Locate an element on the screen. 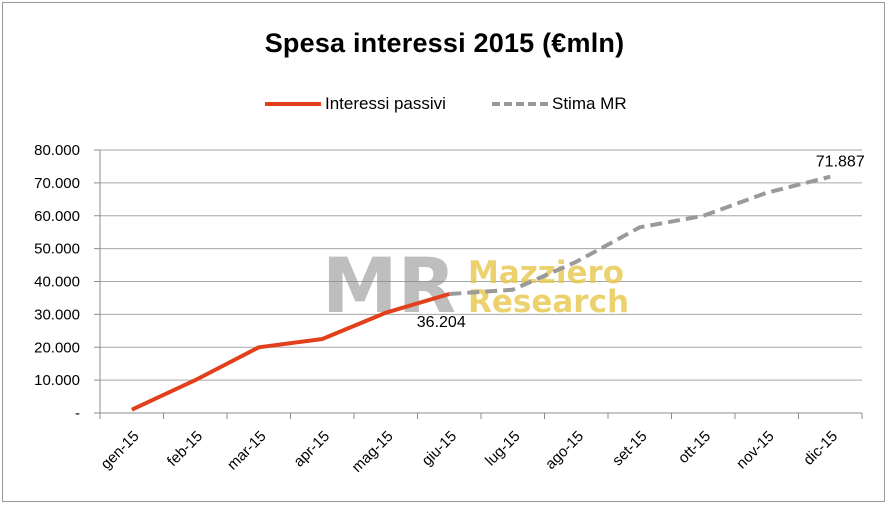  x-tick-label: gen-15 is located at coordinates (120, 450).